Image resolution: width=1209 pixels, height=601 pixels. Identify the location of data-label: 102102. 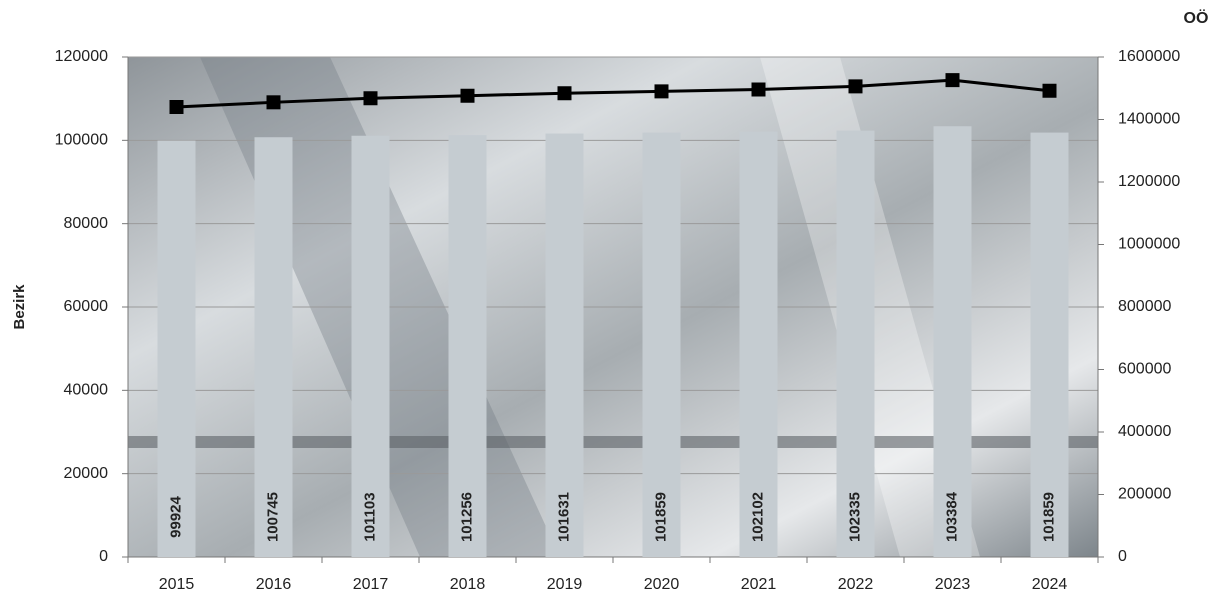
(757, 517).